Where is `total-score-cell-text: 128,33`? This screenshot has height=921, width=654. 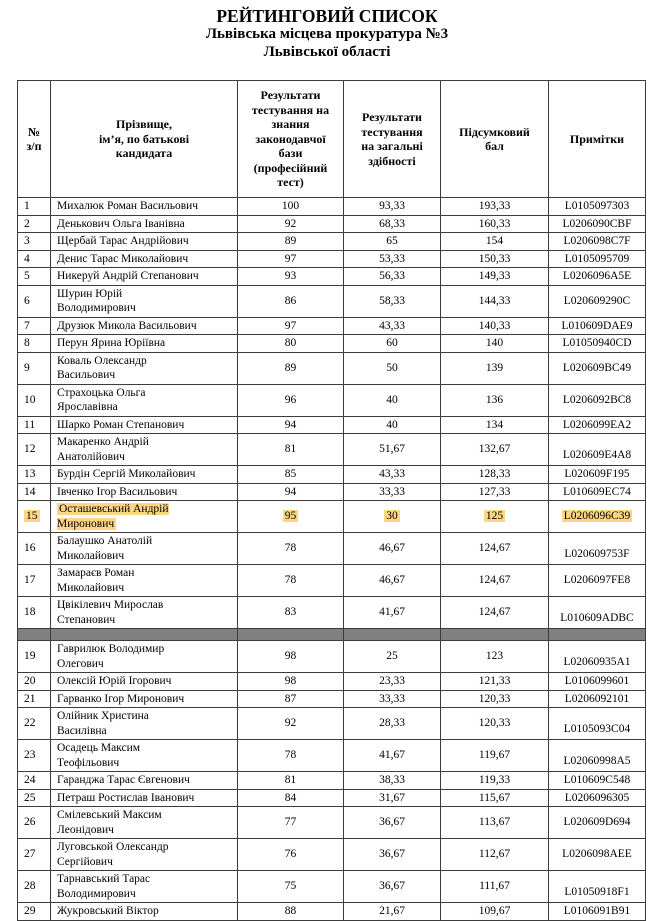 total-score-cell-text: 128,33 is located at coordinates (494, 474).